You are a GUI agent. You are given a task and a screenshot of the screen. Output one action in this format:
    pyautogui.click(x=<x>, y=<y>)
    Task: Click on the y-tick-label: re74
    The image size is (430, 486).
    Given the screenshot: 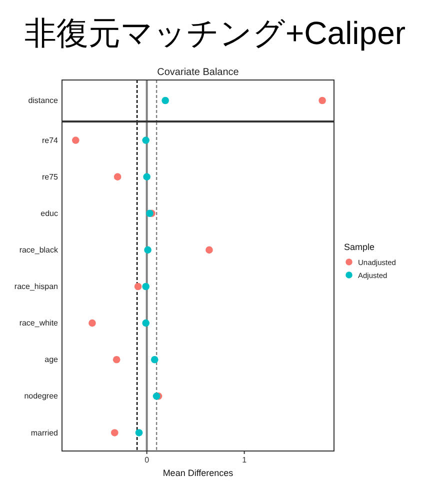 What is the action you would take?
    pyautogui.click(x=50, y=140)
    